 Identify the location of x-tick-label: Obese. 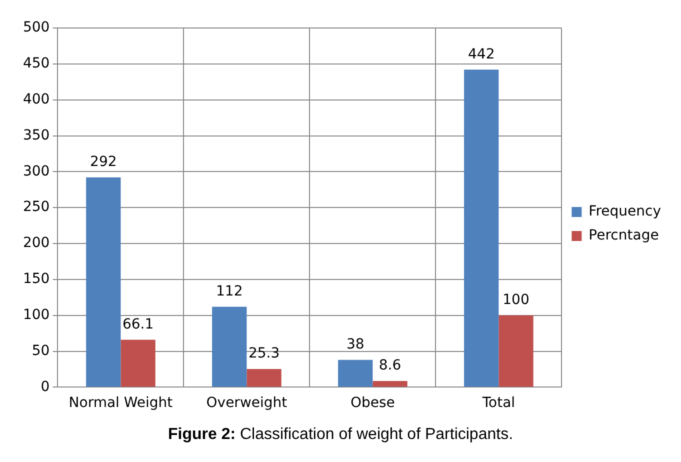
(372, 403).